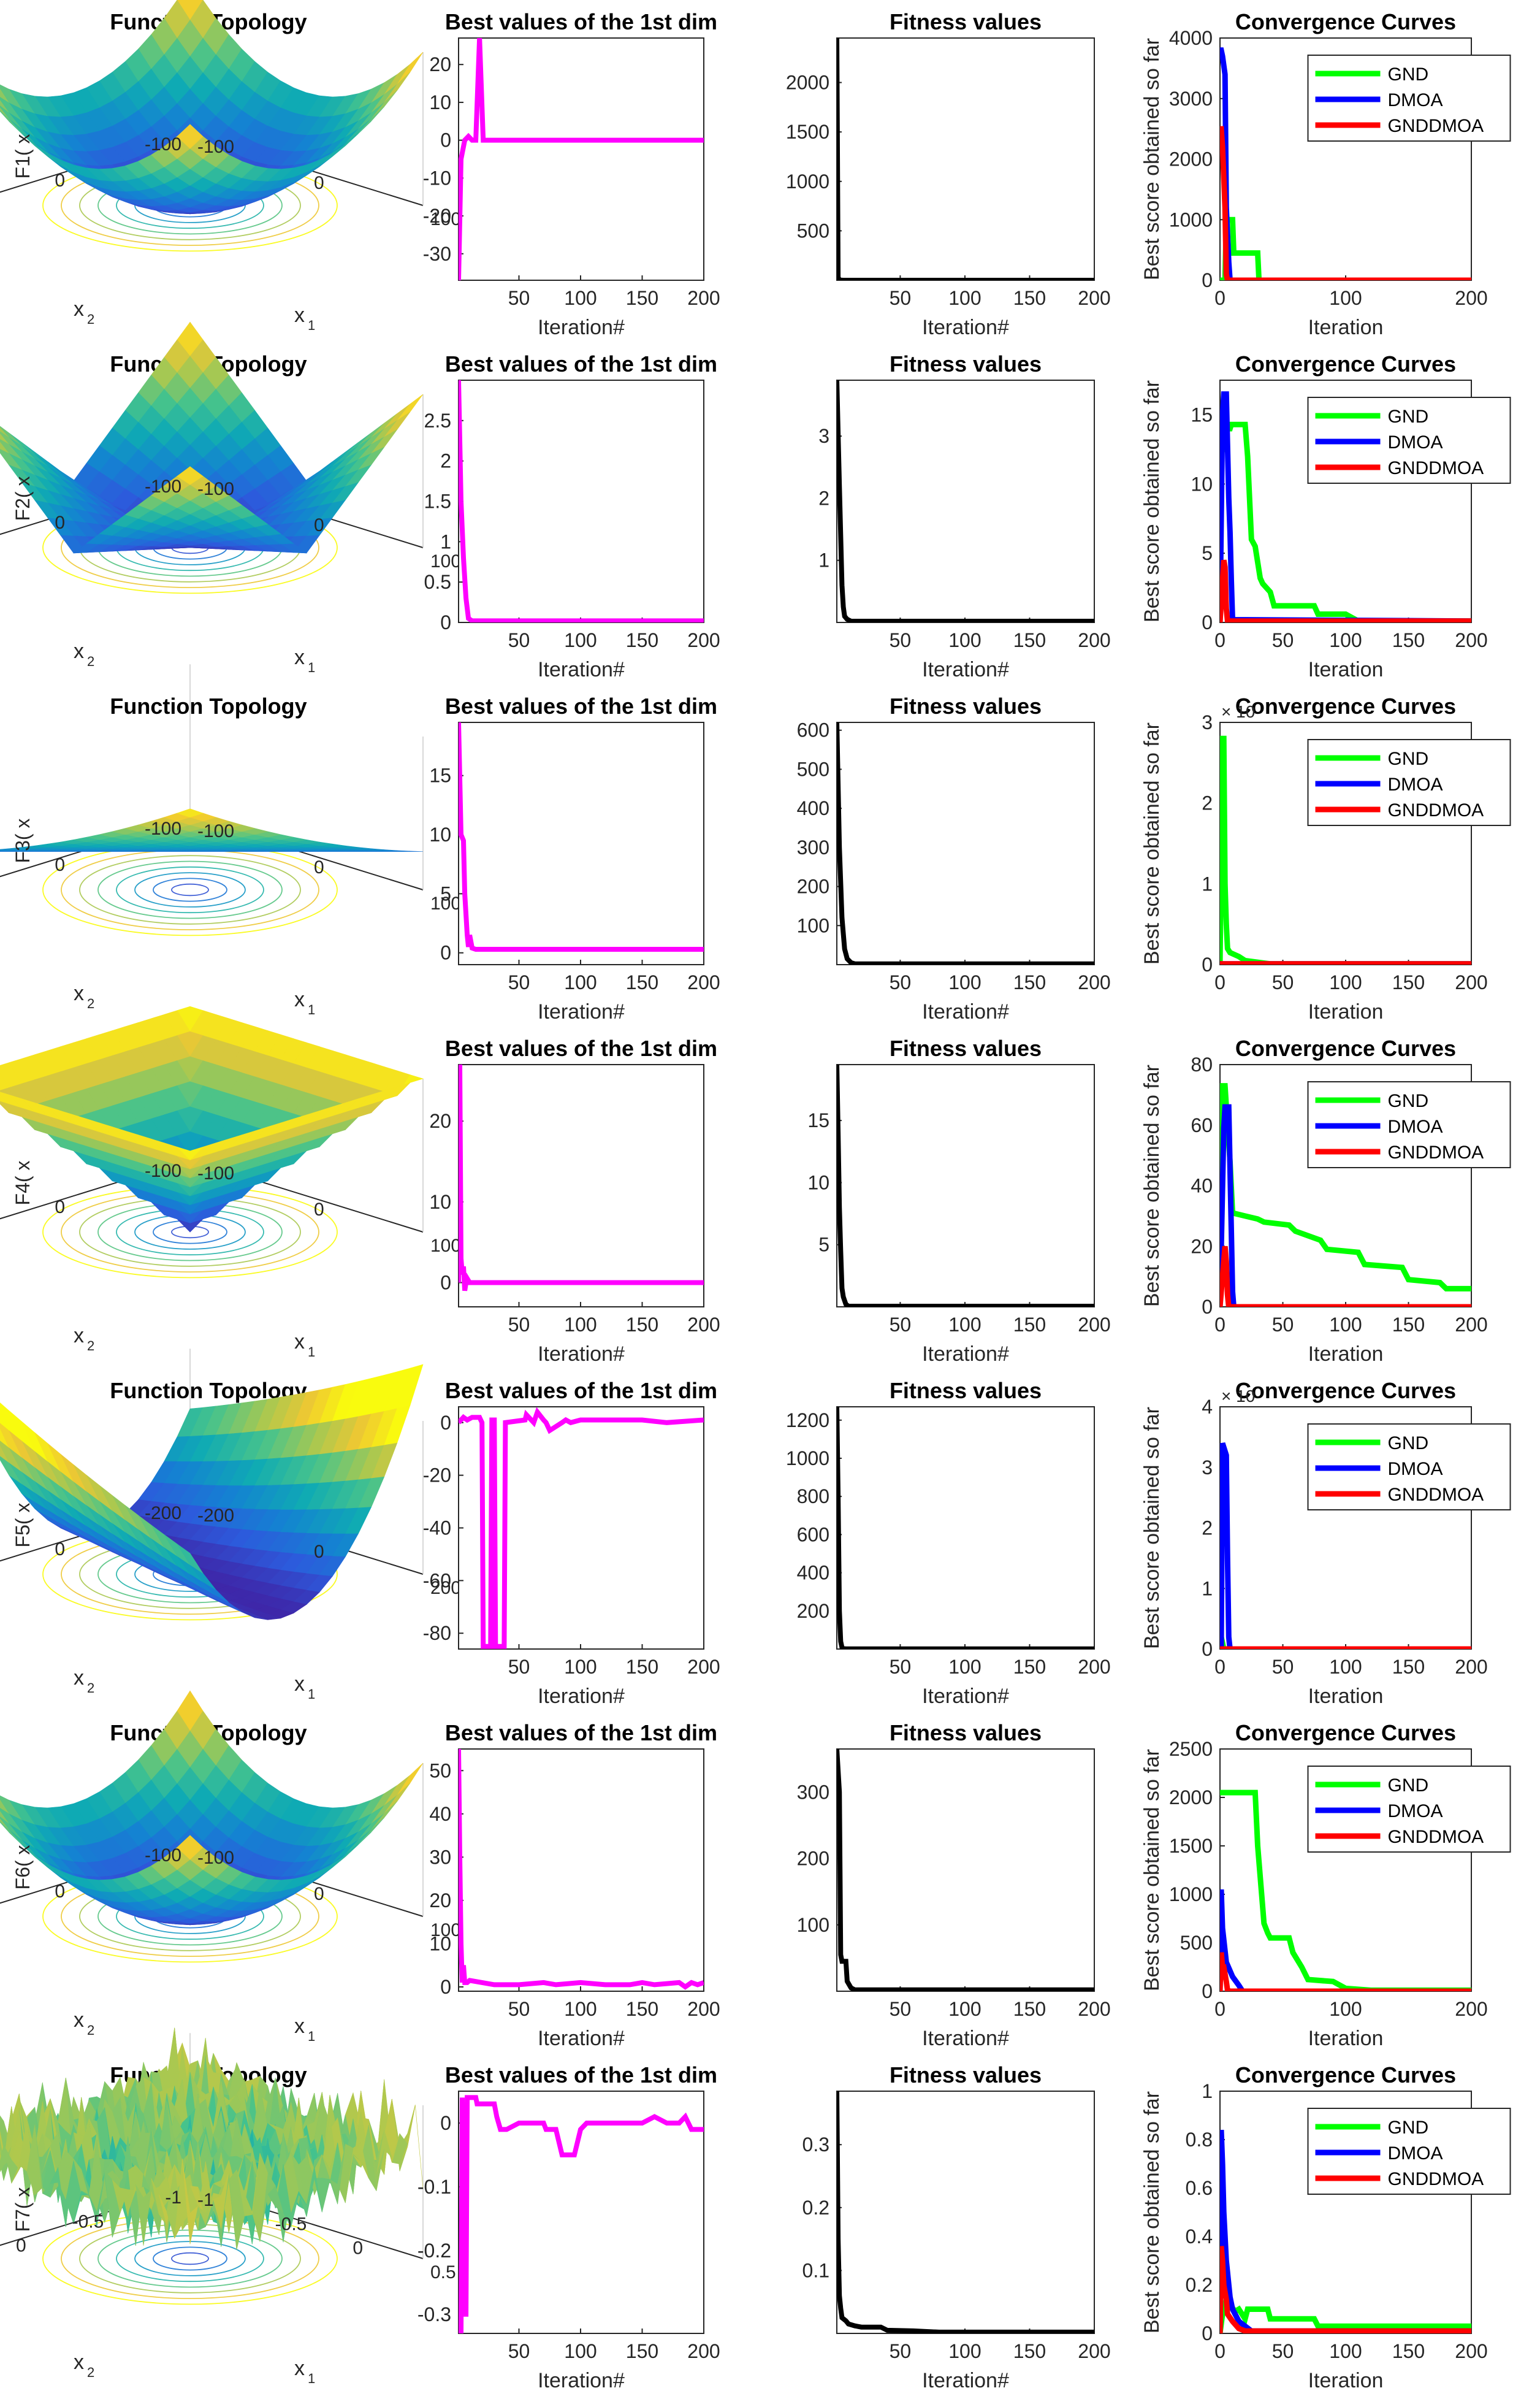  What do you see at coordinates (299, 657) in the screenshot?
I see `x1-axis-label: x` at bounding box center [299, 657].